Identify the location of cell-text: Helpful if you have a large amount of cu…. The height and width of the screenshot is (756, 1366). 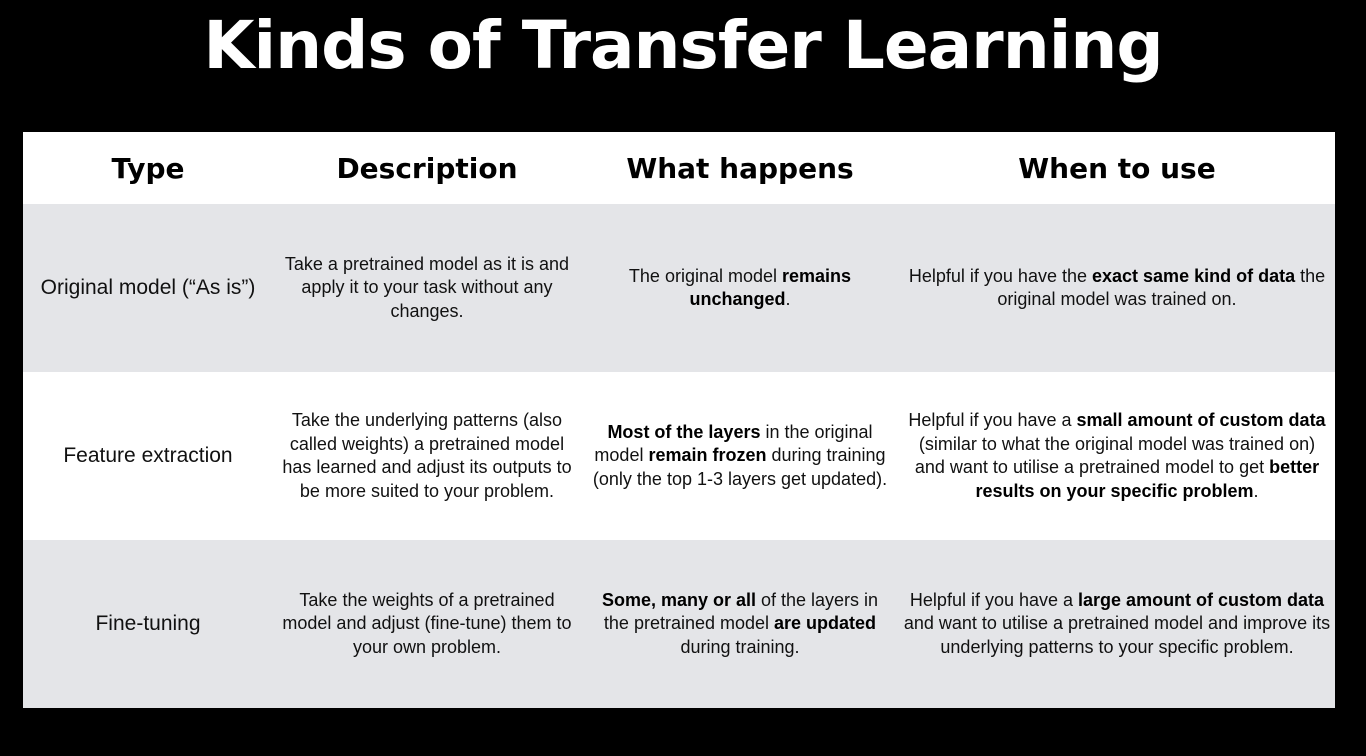
(1117, 624).